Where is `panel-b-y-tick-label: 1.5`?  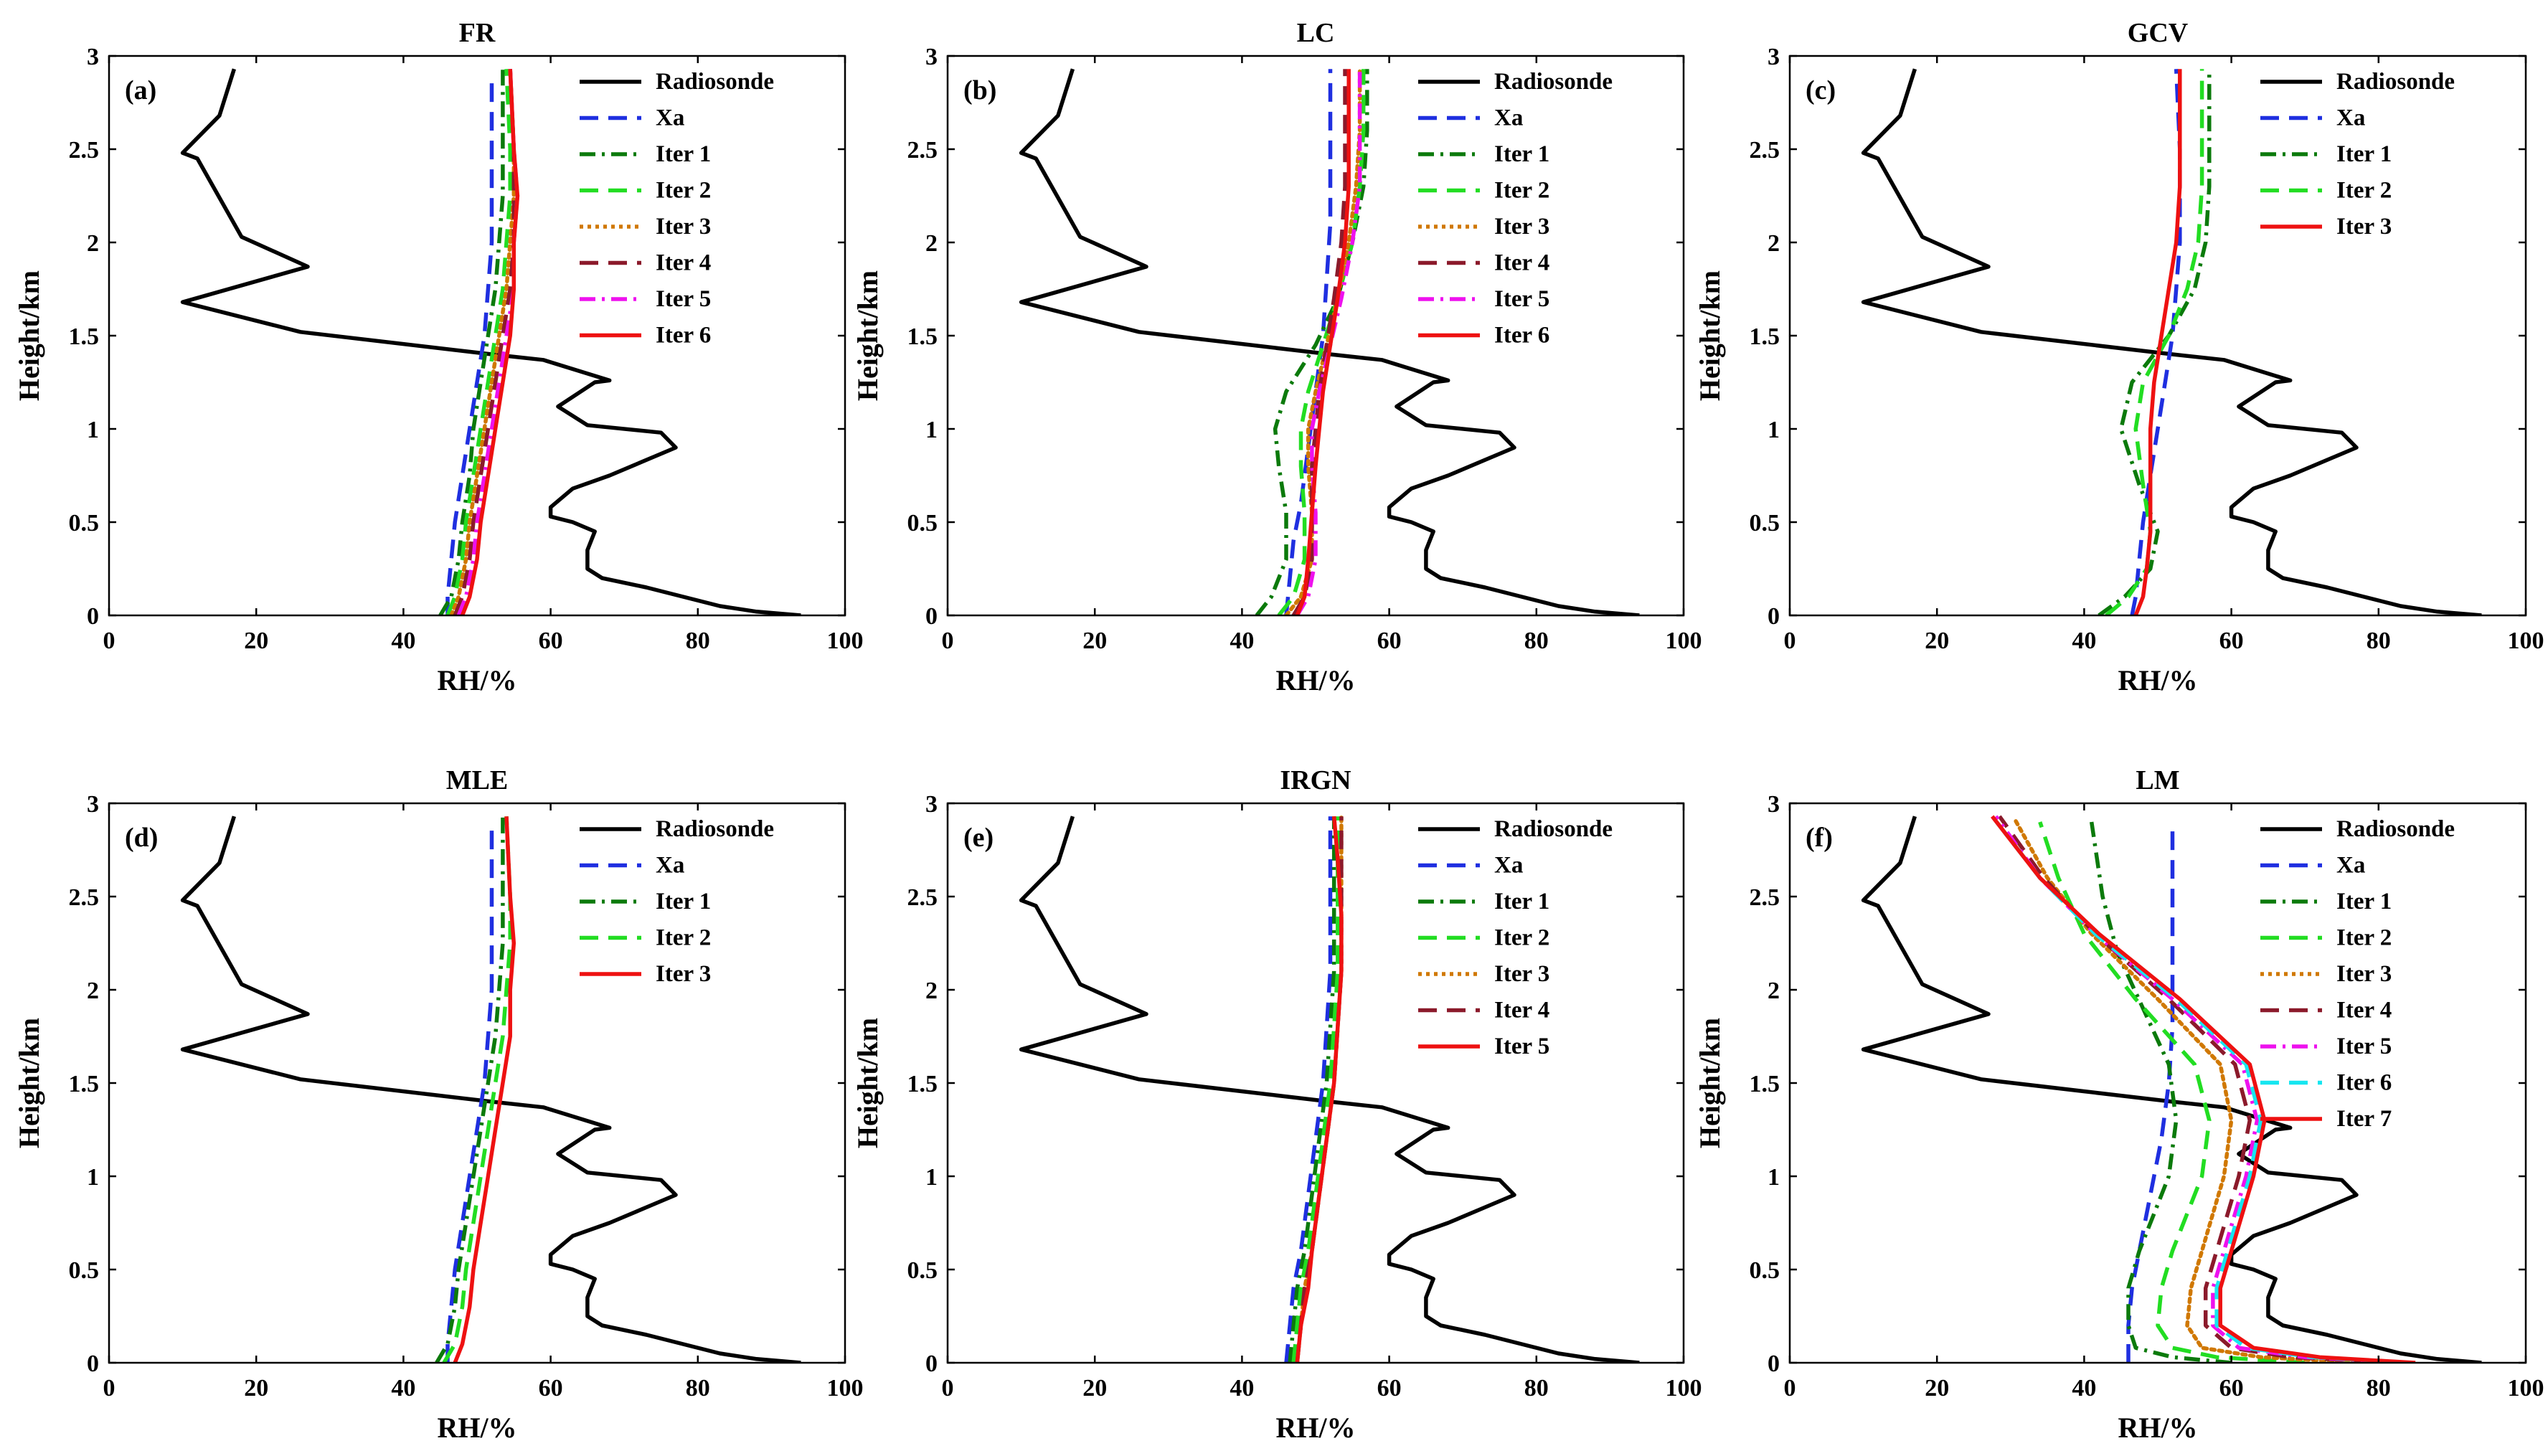 panel-b-y-tick-label: 1.5 is located at coordinates (922, 336).